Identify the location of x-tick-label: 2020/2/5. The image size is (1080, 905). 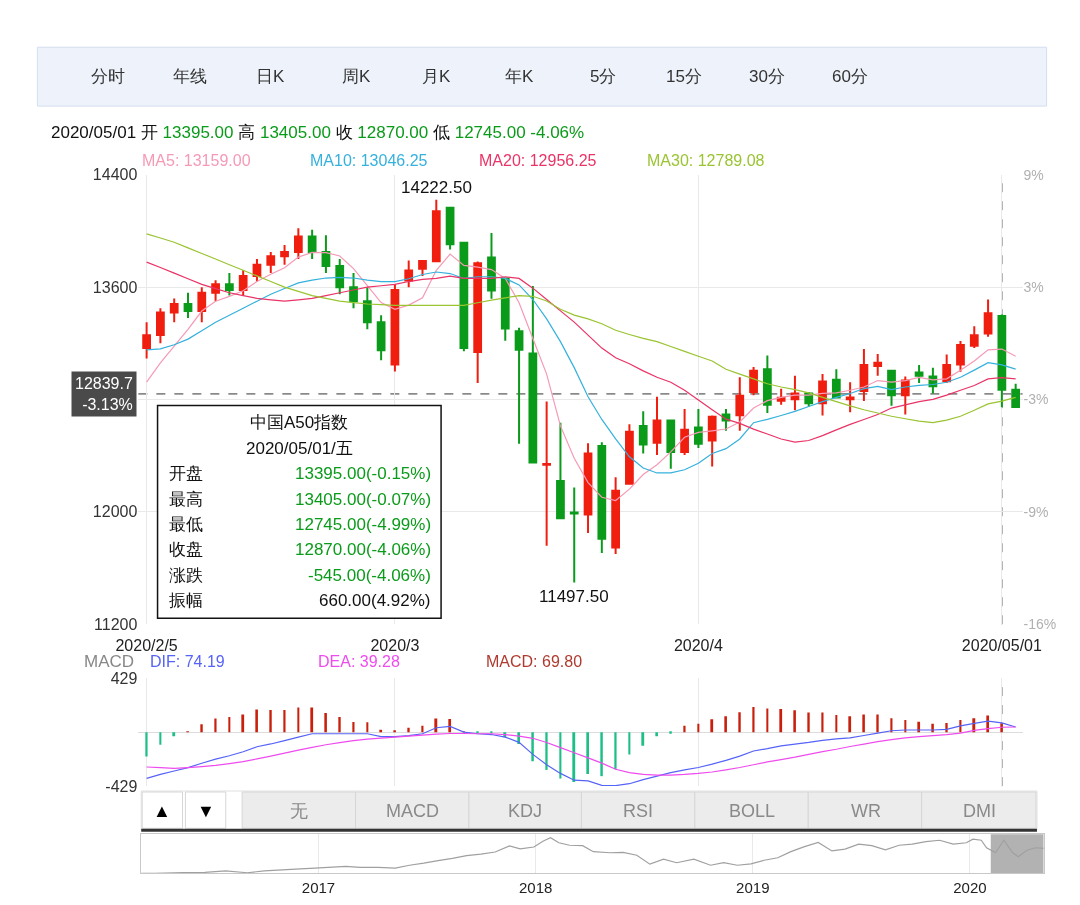
(146, 646).